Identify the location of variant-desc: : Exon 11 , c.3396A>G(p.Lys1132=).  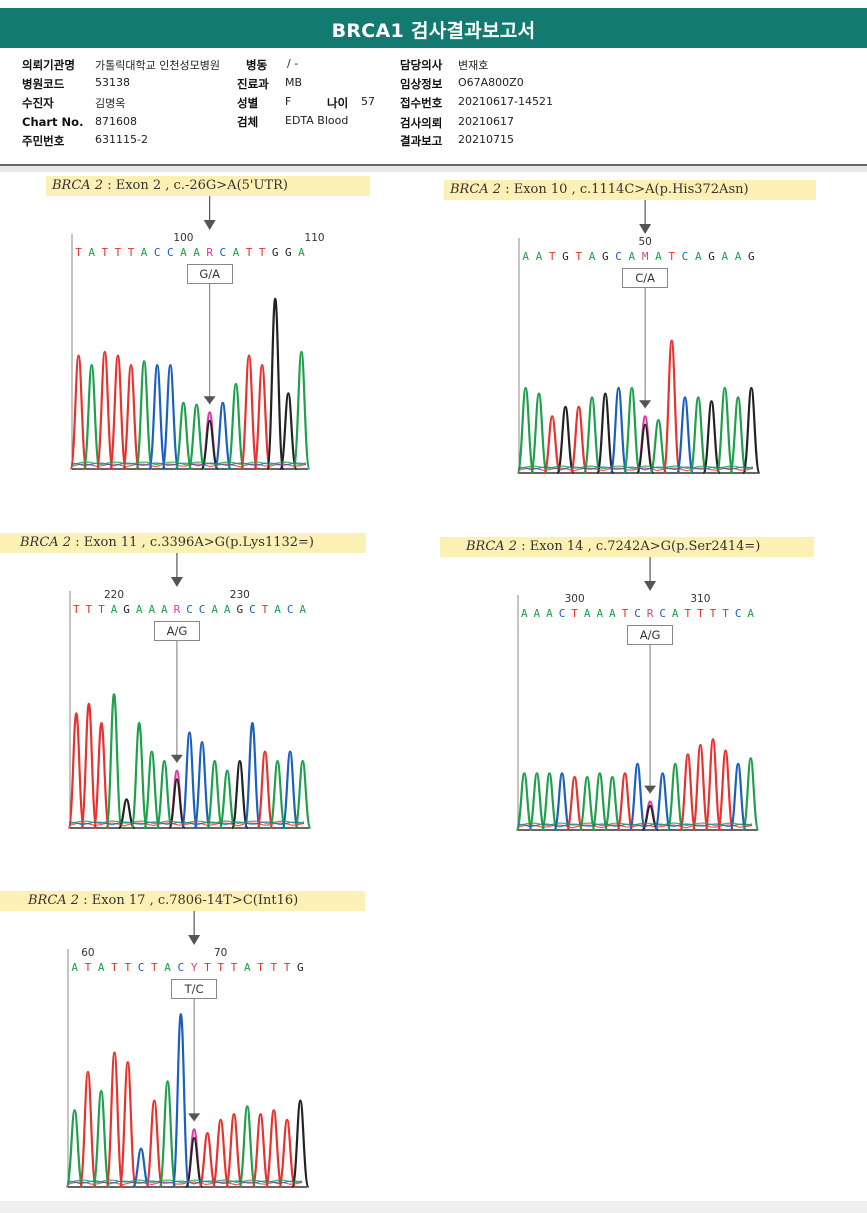
(192, 542).